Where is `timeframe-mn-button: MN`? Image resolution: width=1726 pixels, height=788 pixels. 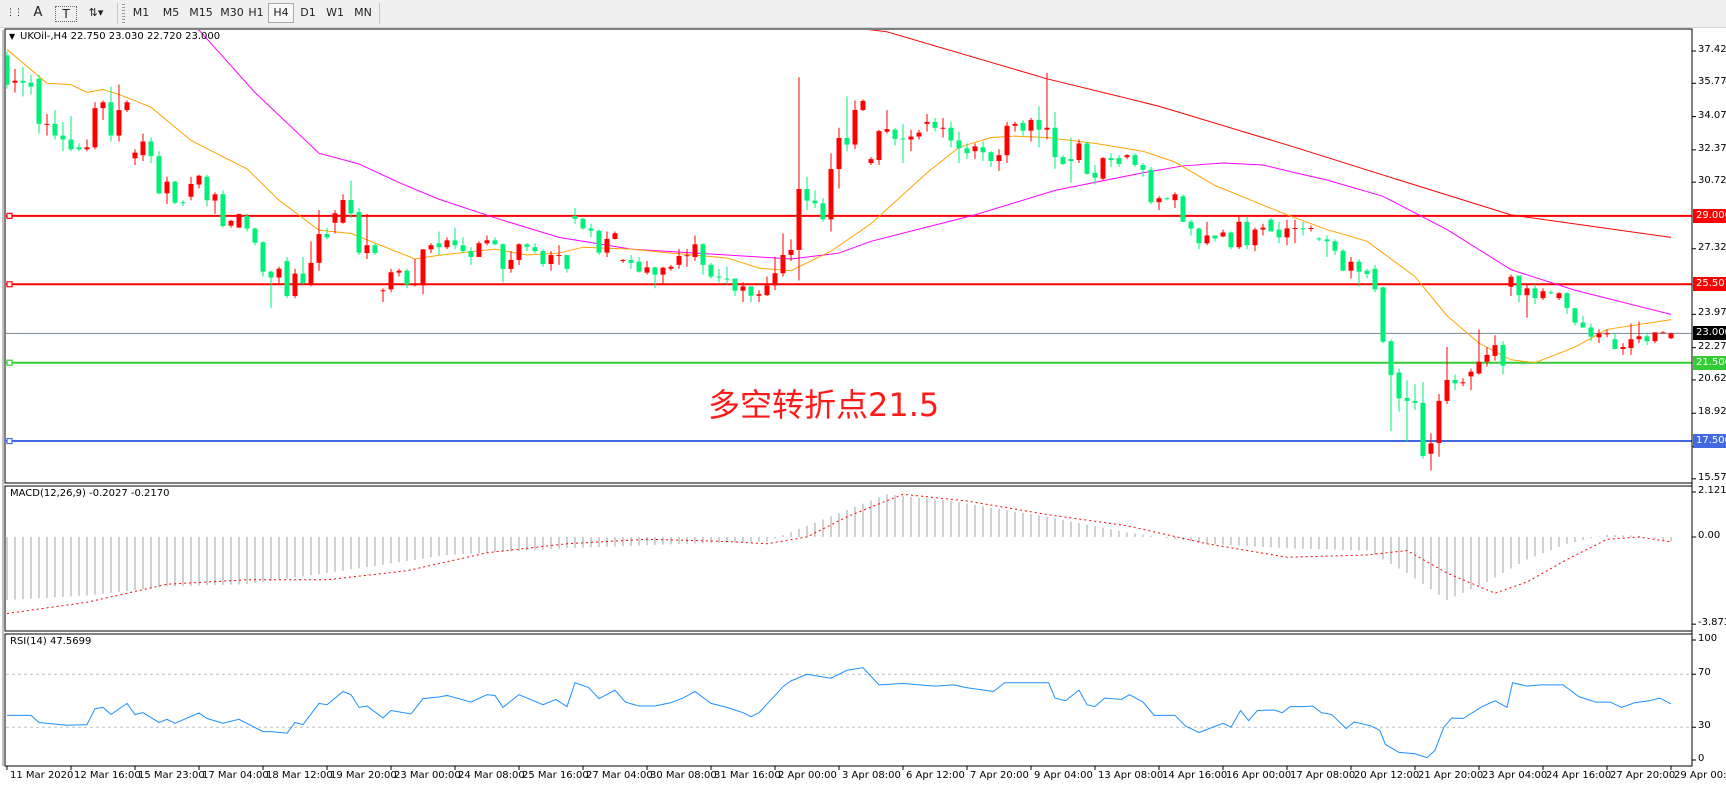
timeframe-mn-button: MN is located at coordinates (363, 12).